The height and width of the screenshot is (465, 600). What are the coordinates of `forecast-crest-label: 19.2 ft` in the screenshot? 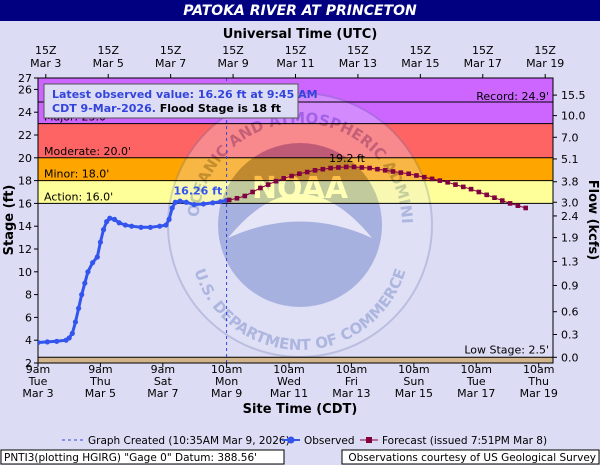 It's located at (347, 158).